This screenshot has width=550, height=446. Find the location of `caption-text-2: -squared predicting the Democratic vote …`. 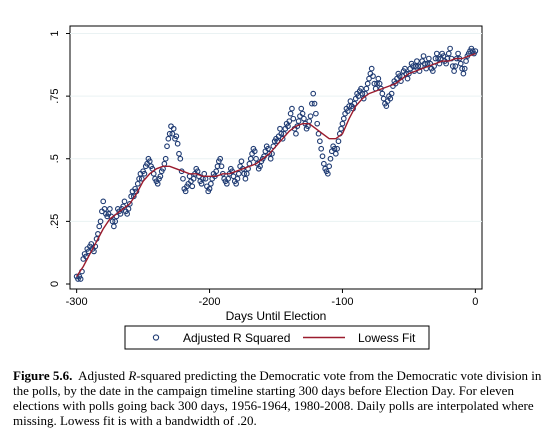

caption-text-2: -squared predicting the Democratic vote … is located at coordinates (277, 398).